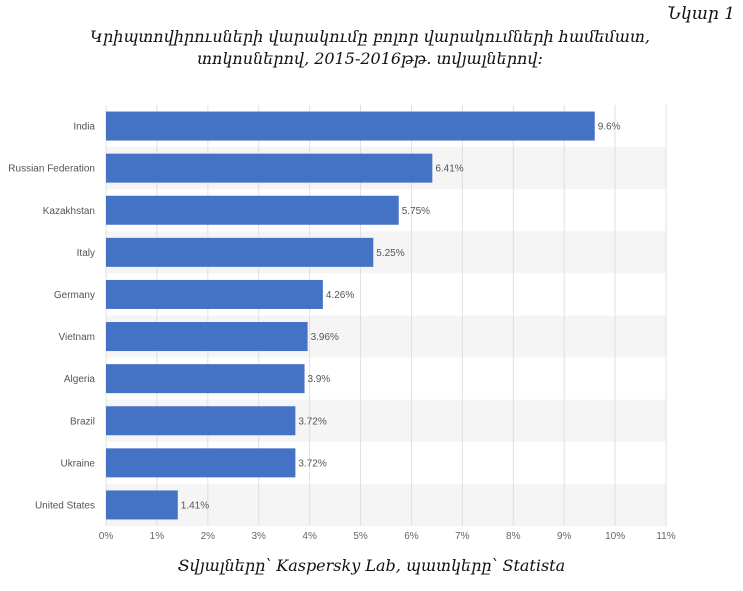 This screenshot has width=743, height=591. I want to click on figure-label: Նկար 1, so click(701, 14).